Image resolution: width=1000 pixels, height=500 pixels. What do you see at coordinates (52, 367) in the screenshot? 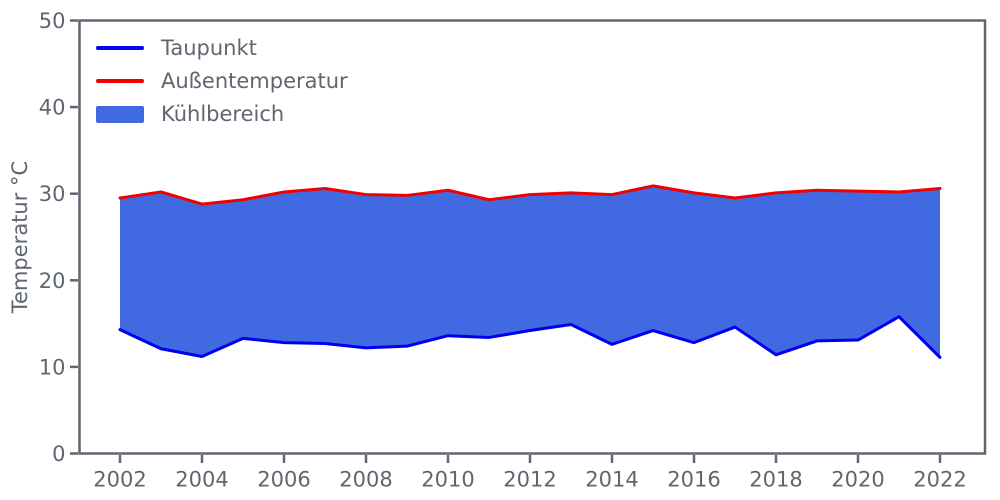
I see `y-tick-label: 10` at bounding box center [52, 367].